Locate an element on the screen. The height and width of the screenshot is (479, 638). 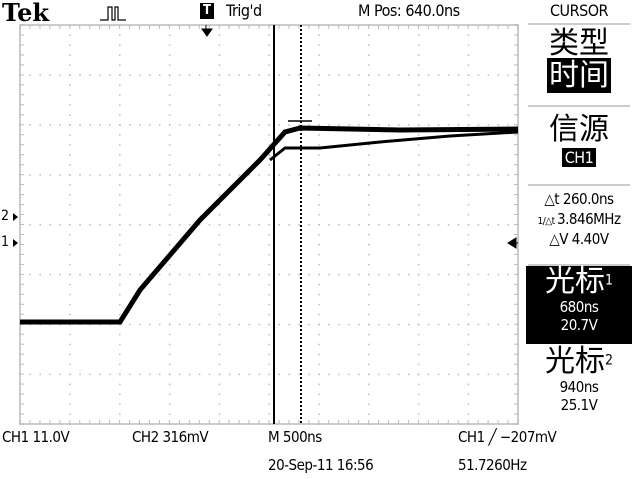
source-menu-button: 信源 CH1 is located at coordinates (579, 140).